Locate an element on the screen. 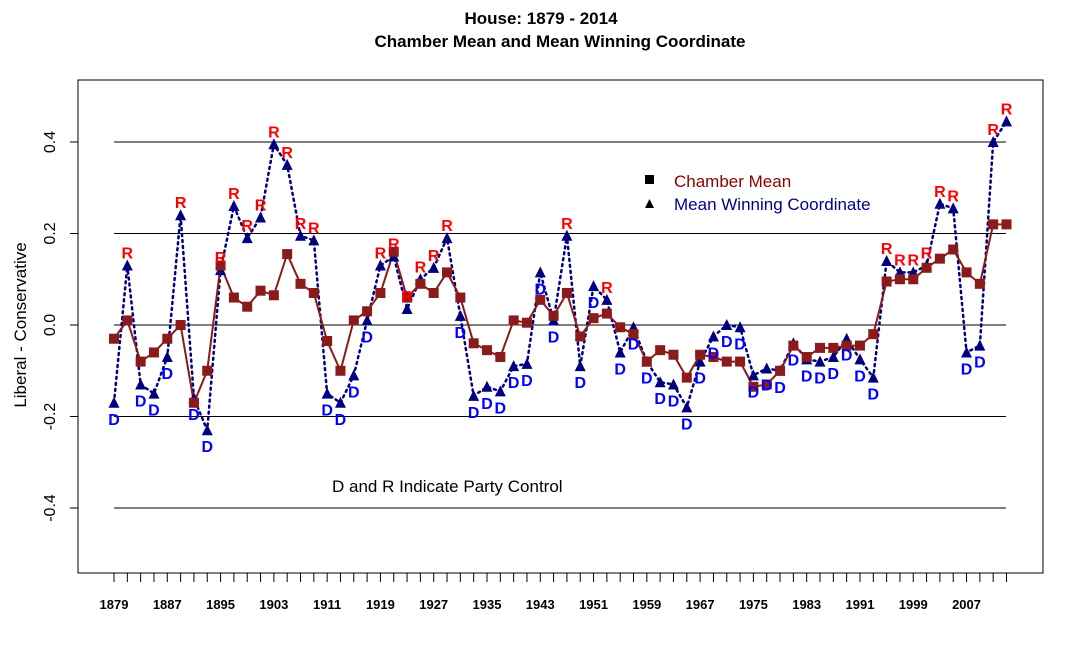 Image resolution: width=1083 pixels, height=671 pixels. legend-label-winning-coordinate: Mean Winning Coordinate is located at coordinates (772, 204).